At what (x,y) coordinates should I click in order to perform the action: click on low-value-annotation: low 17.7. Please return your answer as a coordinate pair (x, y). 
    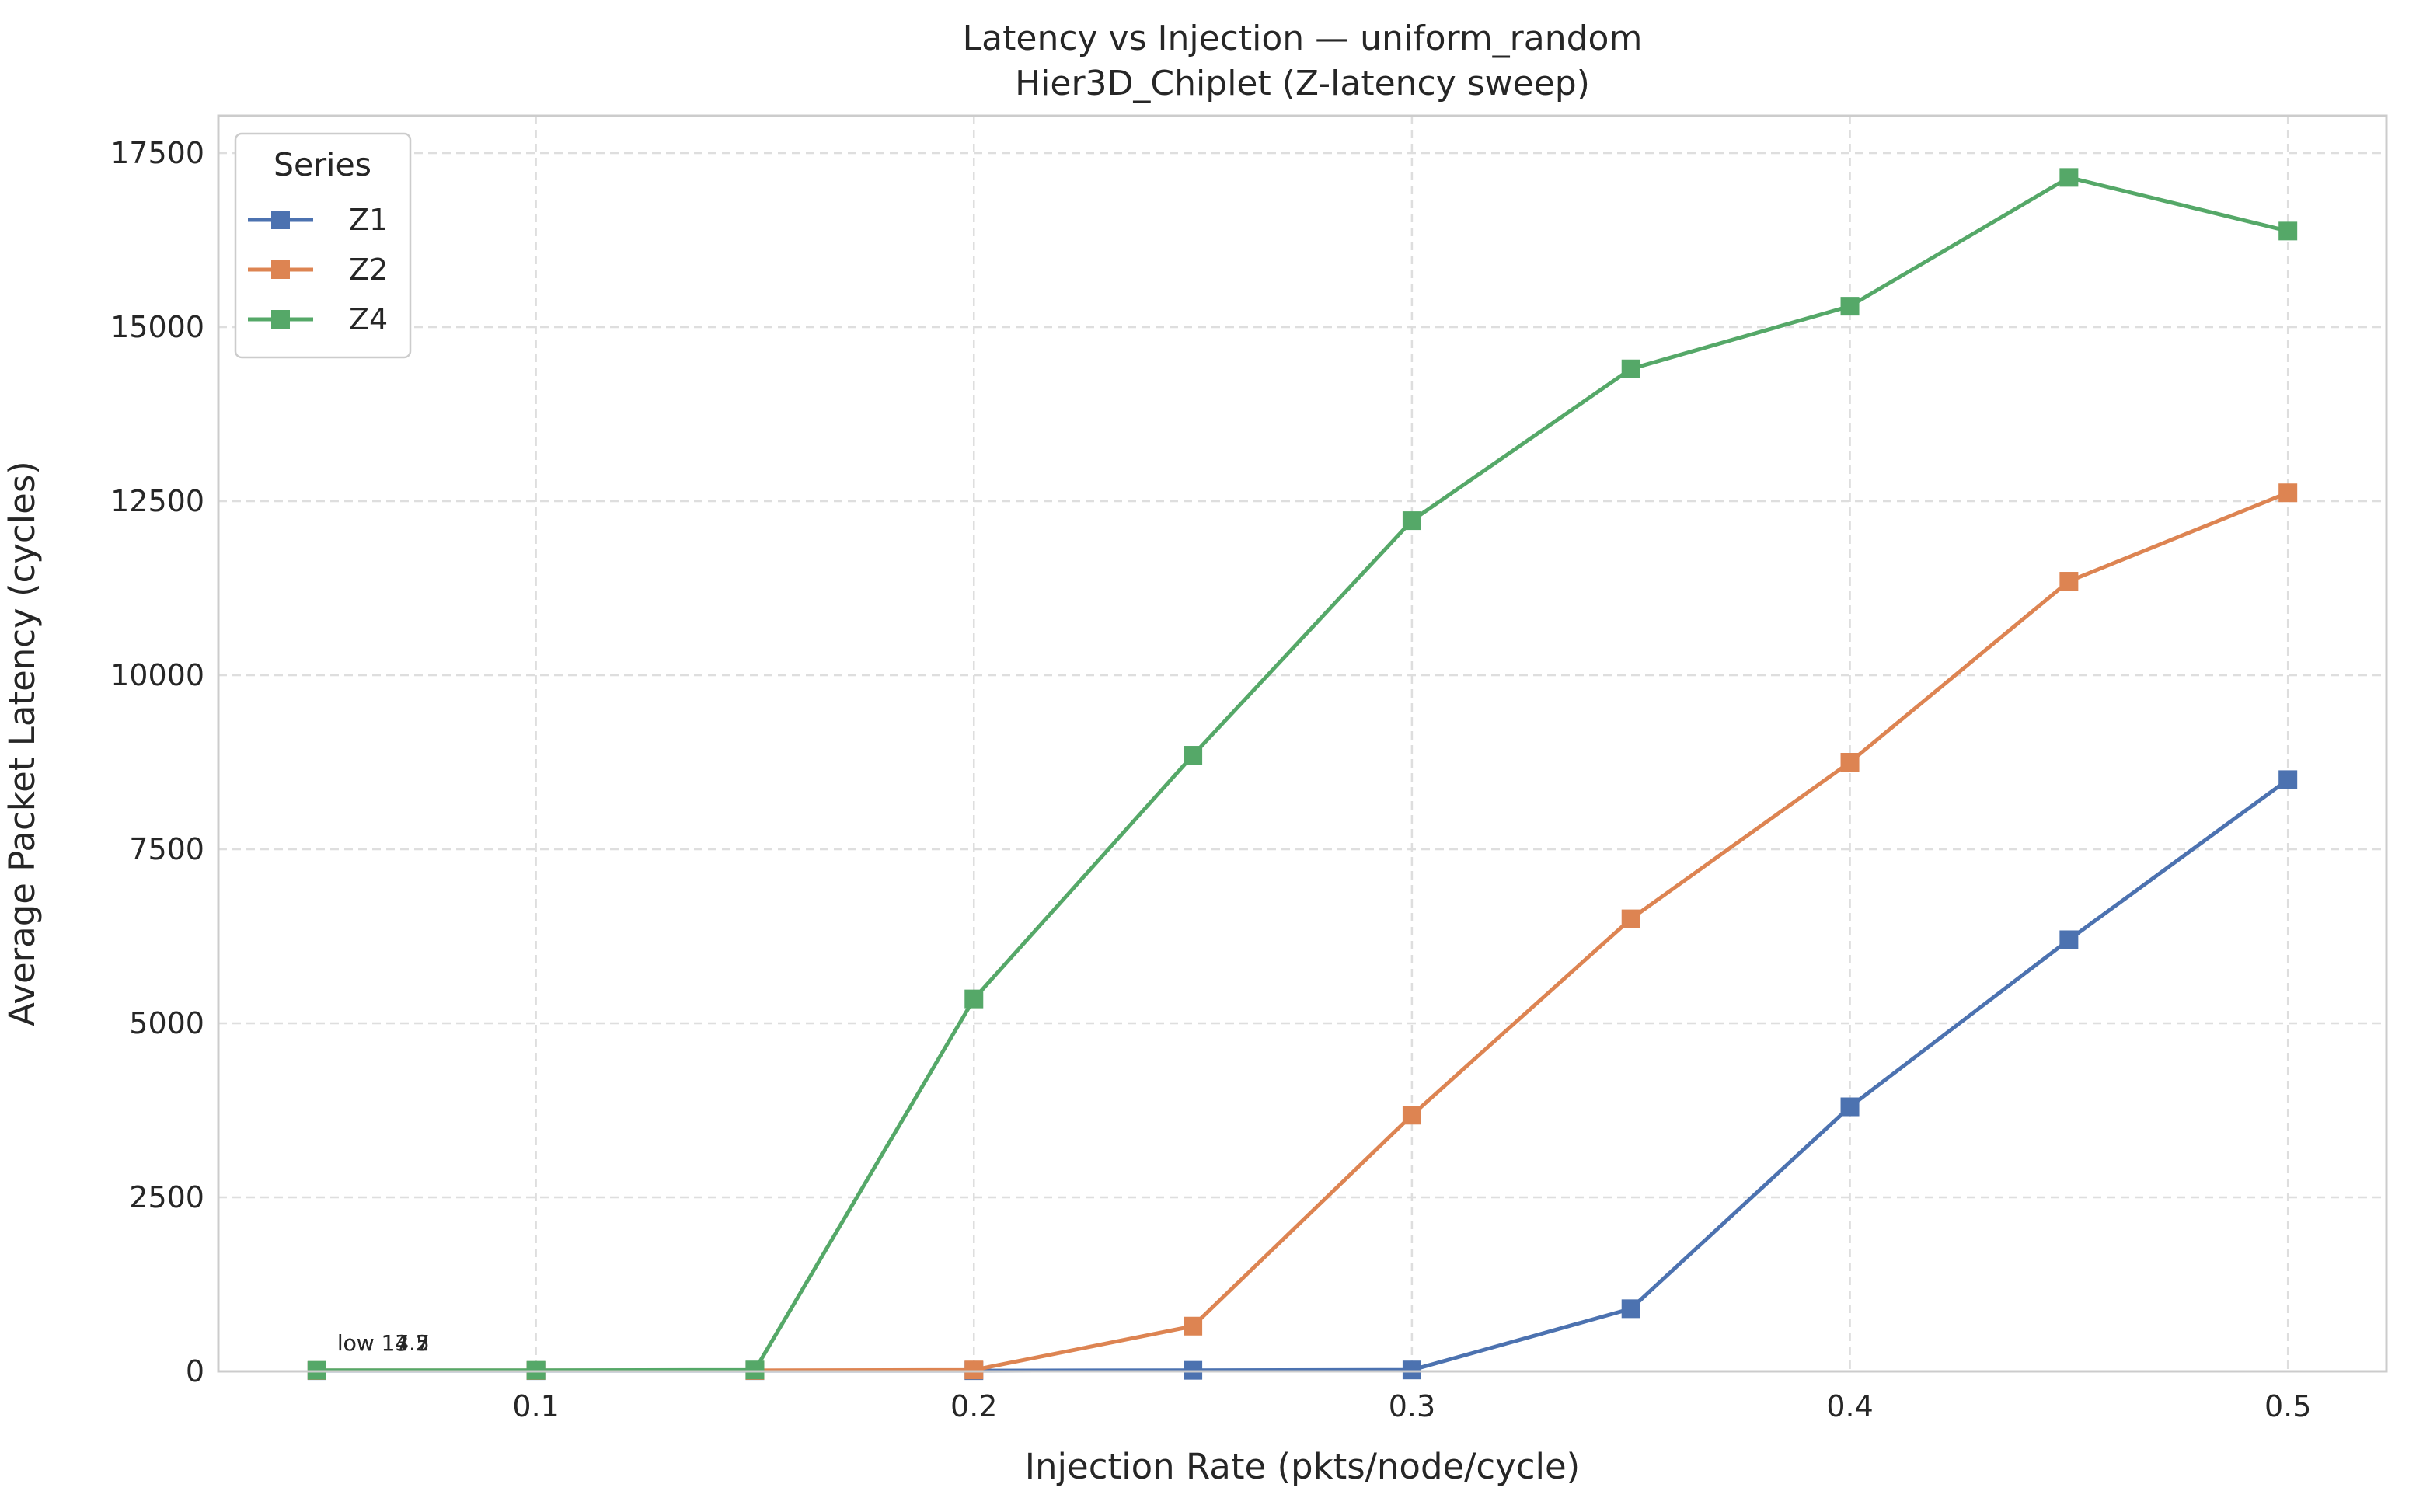
    Looking at the image, I should click on (384, 1343).